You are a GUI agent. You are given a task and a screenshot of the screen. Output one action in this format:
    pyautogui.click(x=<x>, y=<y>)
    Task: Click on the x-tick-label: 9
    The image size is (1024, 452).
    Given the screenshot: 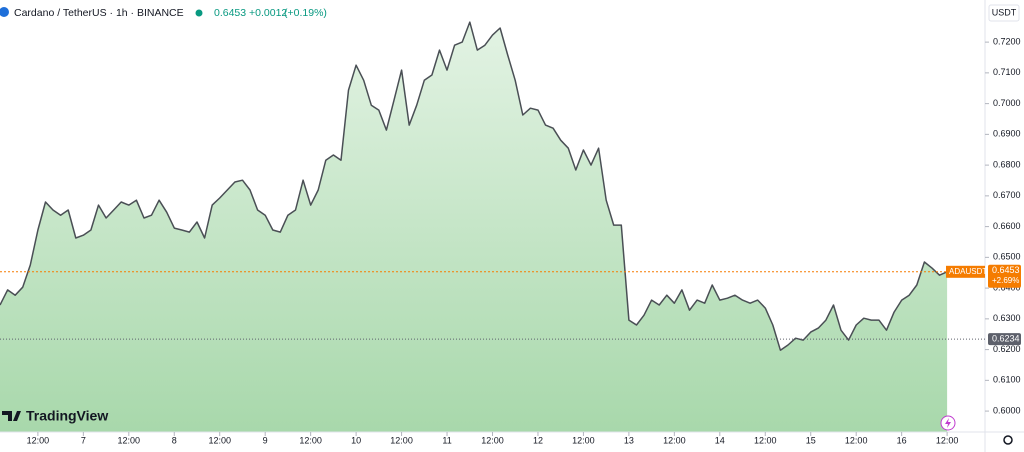 What is the action you would take?
    pyautogui.click(x=265, y=440)
    